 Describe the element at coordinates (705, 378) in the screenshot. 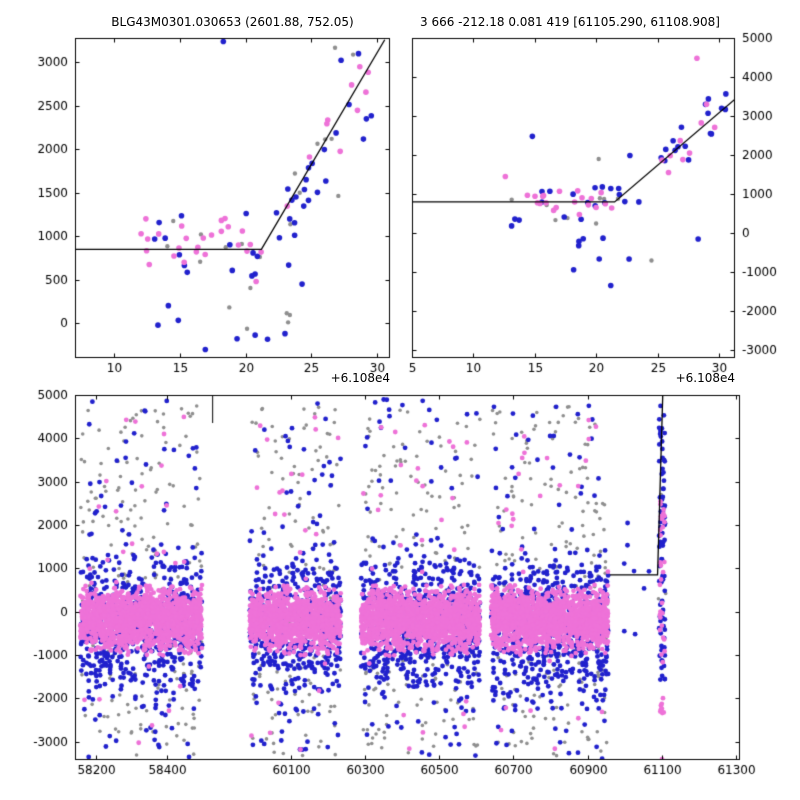

I see `x-axis-offset-label-right: +6.108e4` at that location.